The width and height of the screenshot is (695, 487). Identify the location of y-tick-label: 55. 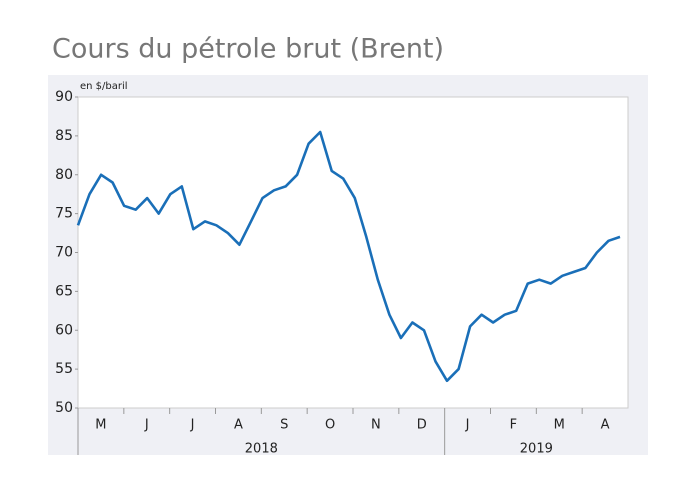
(64, 369).